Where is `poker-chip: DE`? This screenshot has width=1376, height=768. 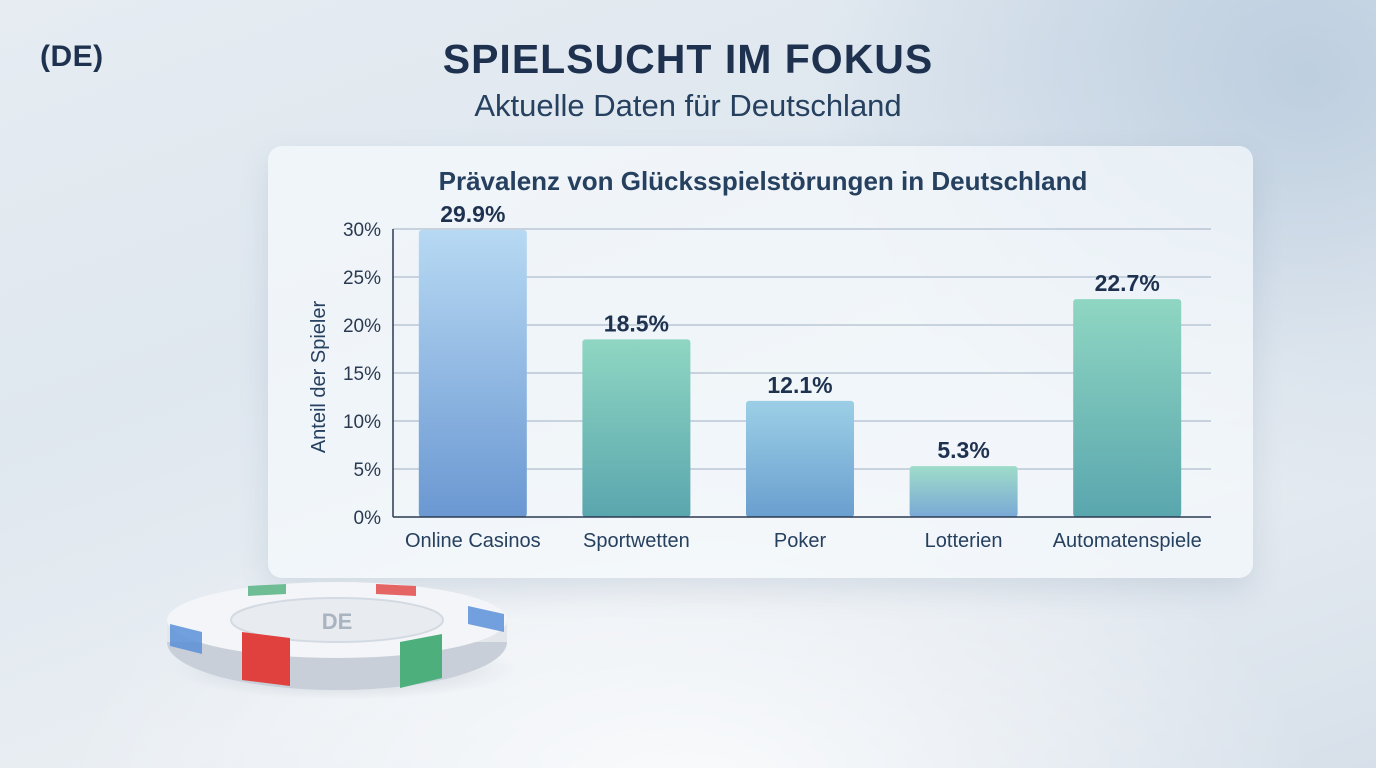 poker-chip: DE is located at coordinates (337, 636).